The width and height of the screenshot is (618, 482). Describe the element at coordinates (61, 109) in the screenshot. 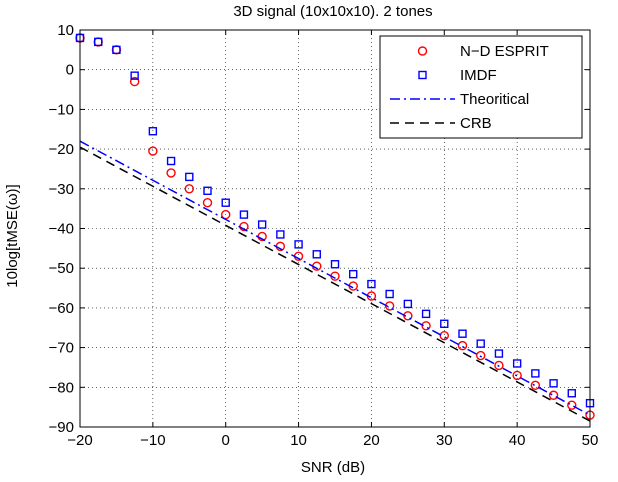

I see `y-tick-label: −10` at that location.